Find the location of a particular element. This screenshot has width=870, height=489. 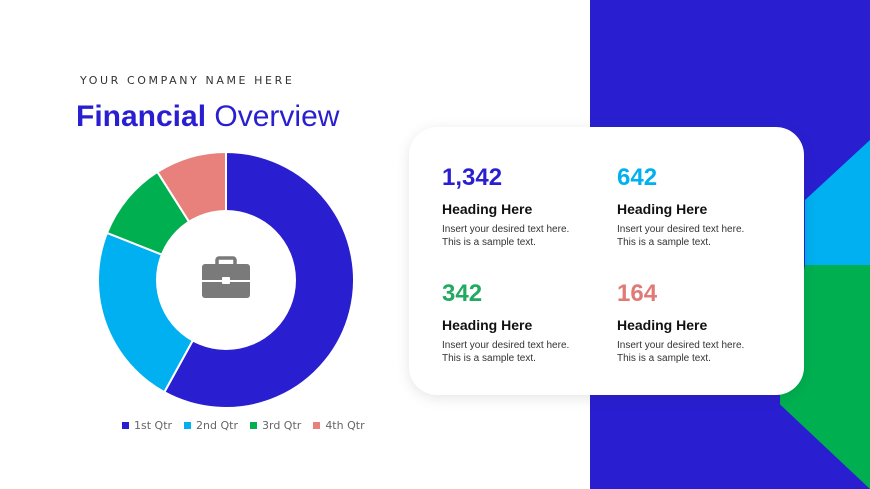

stat-value: 164 is located at coordinates (637, 293).